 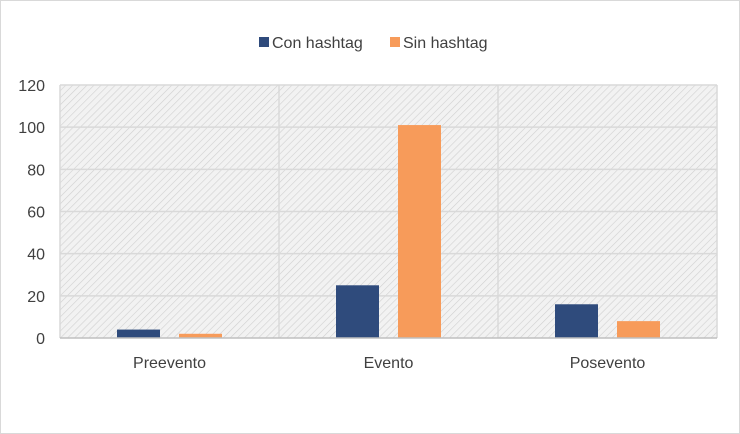 What do you see at coordinates (638, 329) in the screenshot?
I see `bar-sin-hashtag-posevento` at bounding box center [638, 329].